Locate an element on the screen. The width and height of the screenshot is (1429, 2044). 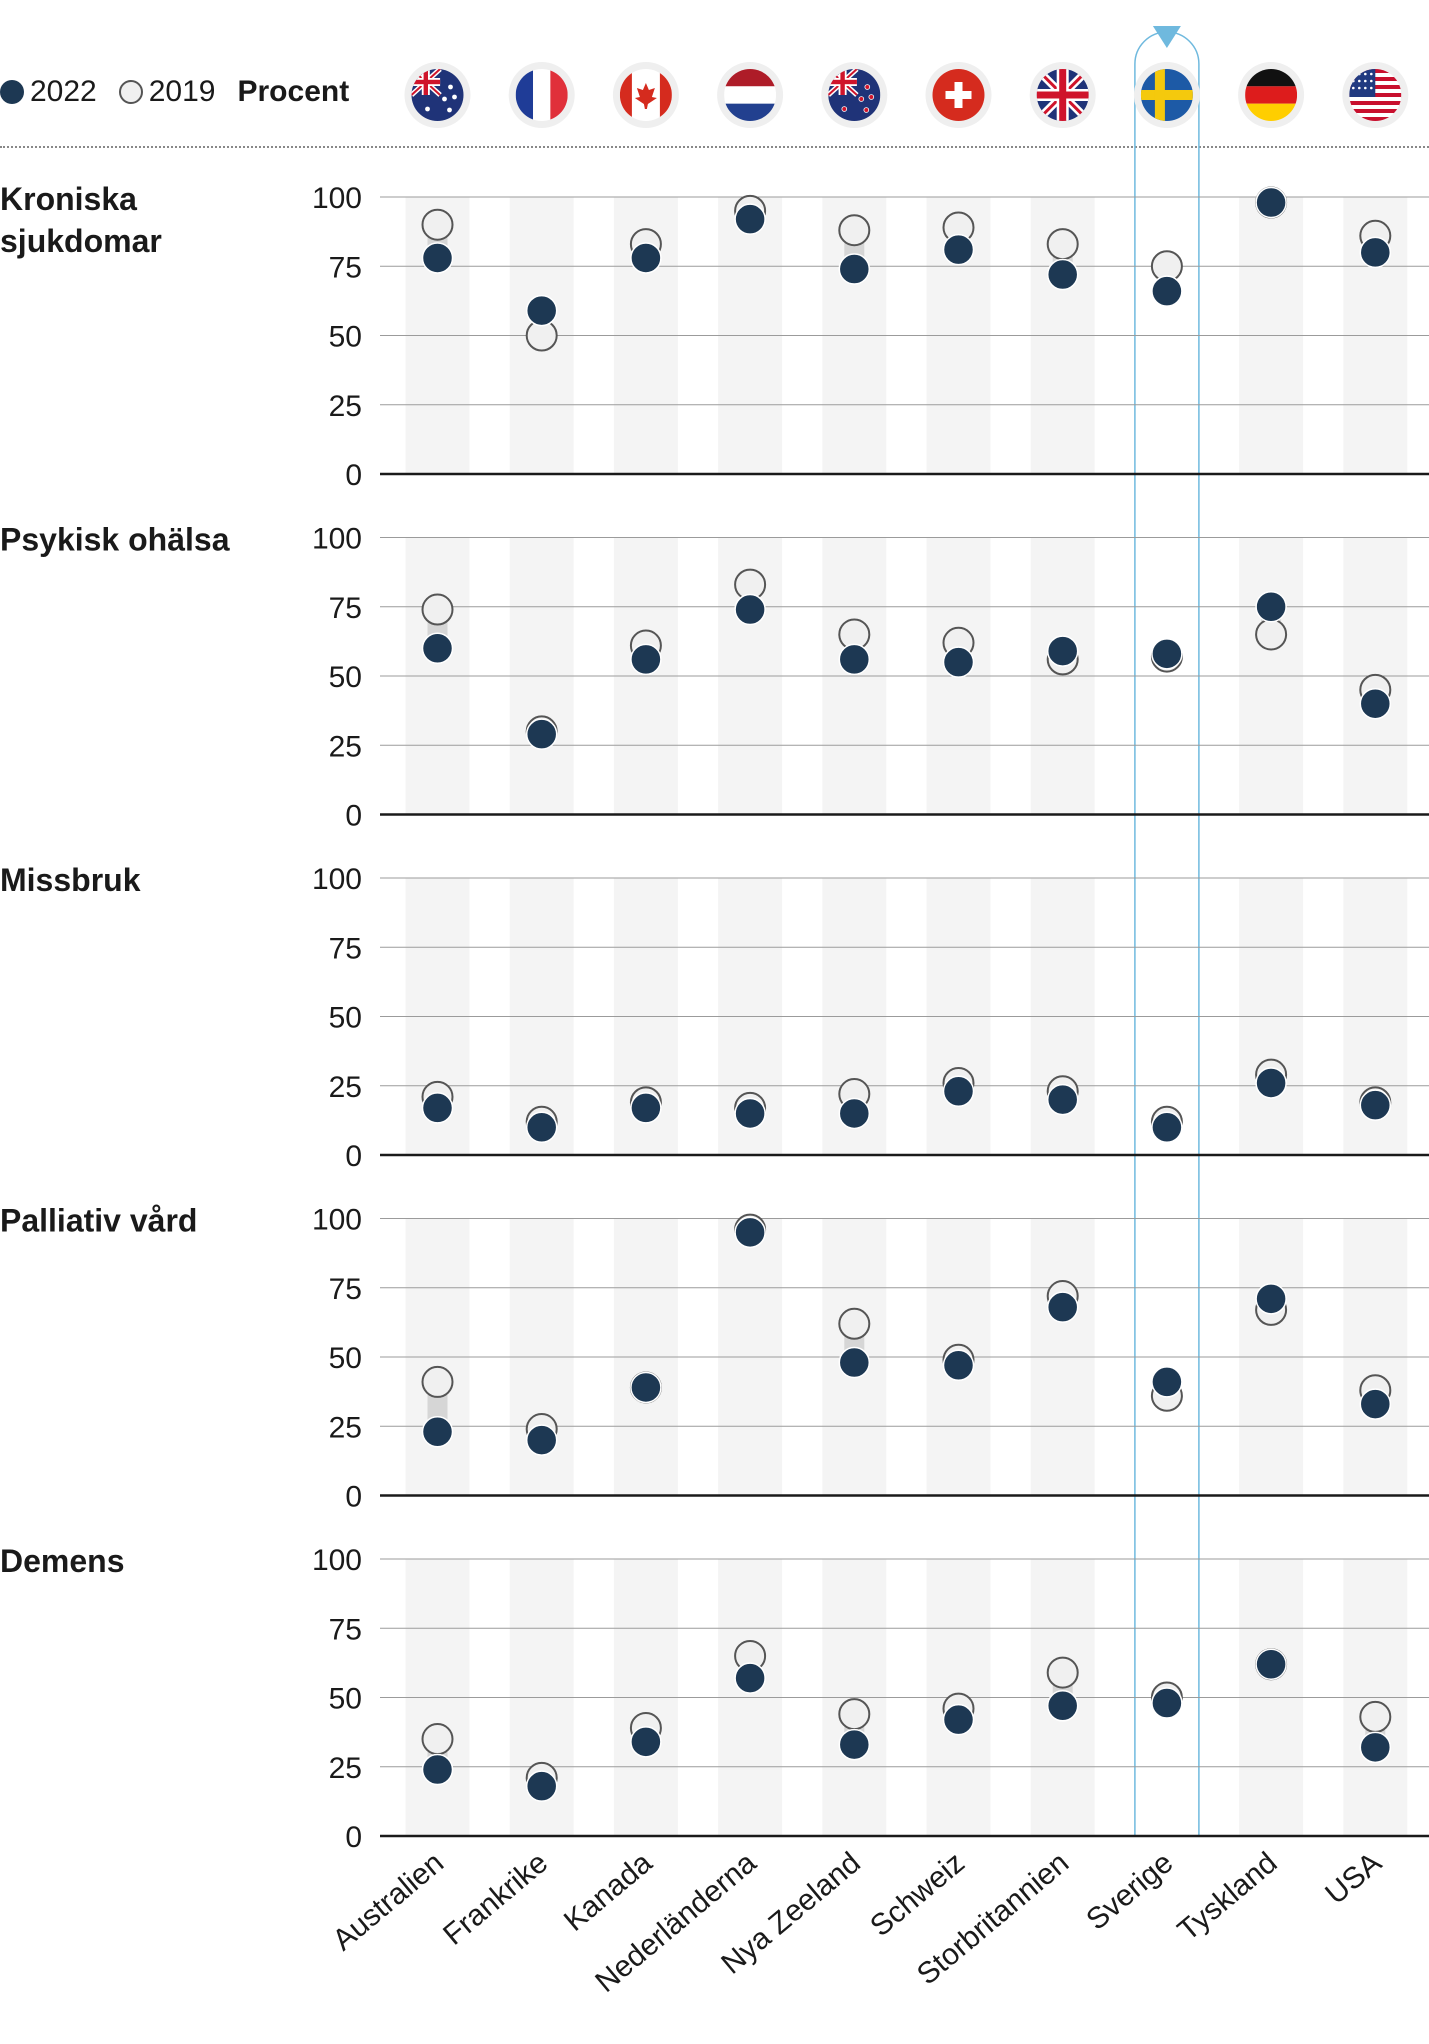
header-divider is located at coordinates (714, 147).